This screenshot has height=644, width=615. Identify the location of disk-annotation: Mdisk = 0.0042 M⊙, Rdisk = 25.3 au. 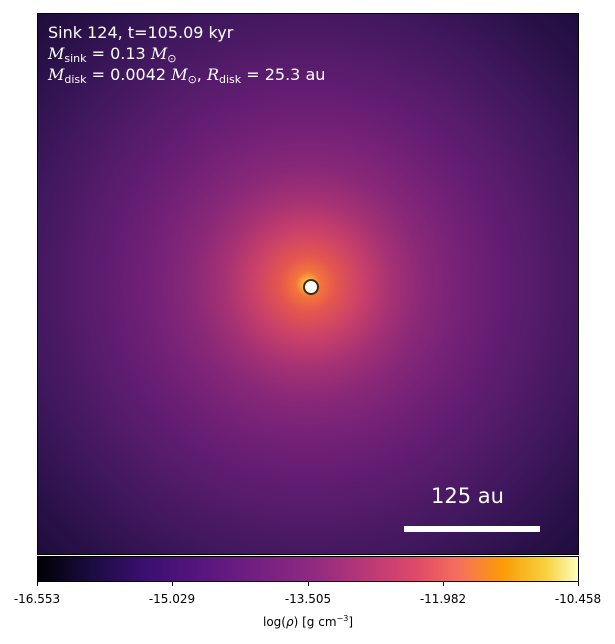
(187, 75).